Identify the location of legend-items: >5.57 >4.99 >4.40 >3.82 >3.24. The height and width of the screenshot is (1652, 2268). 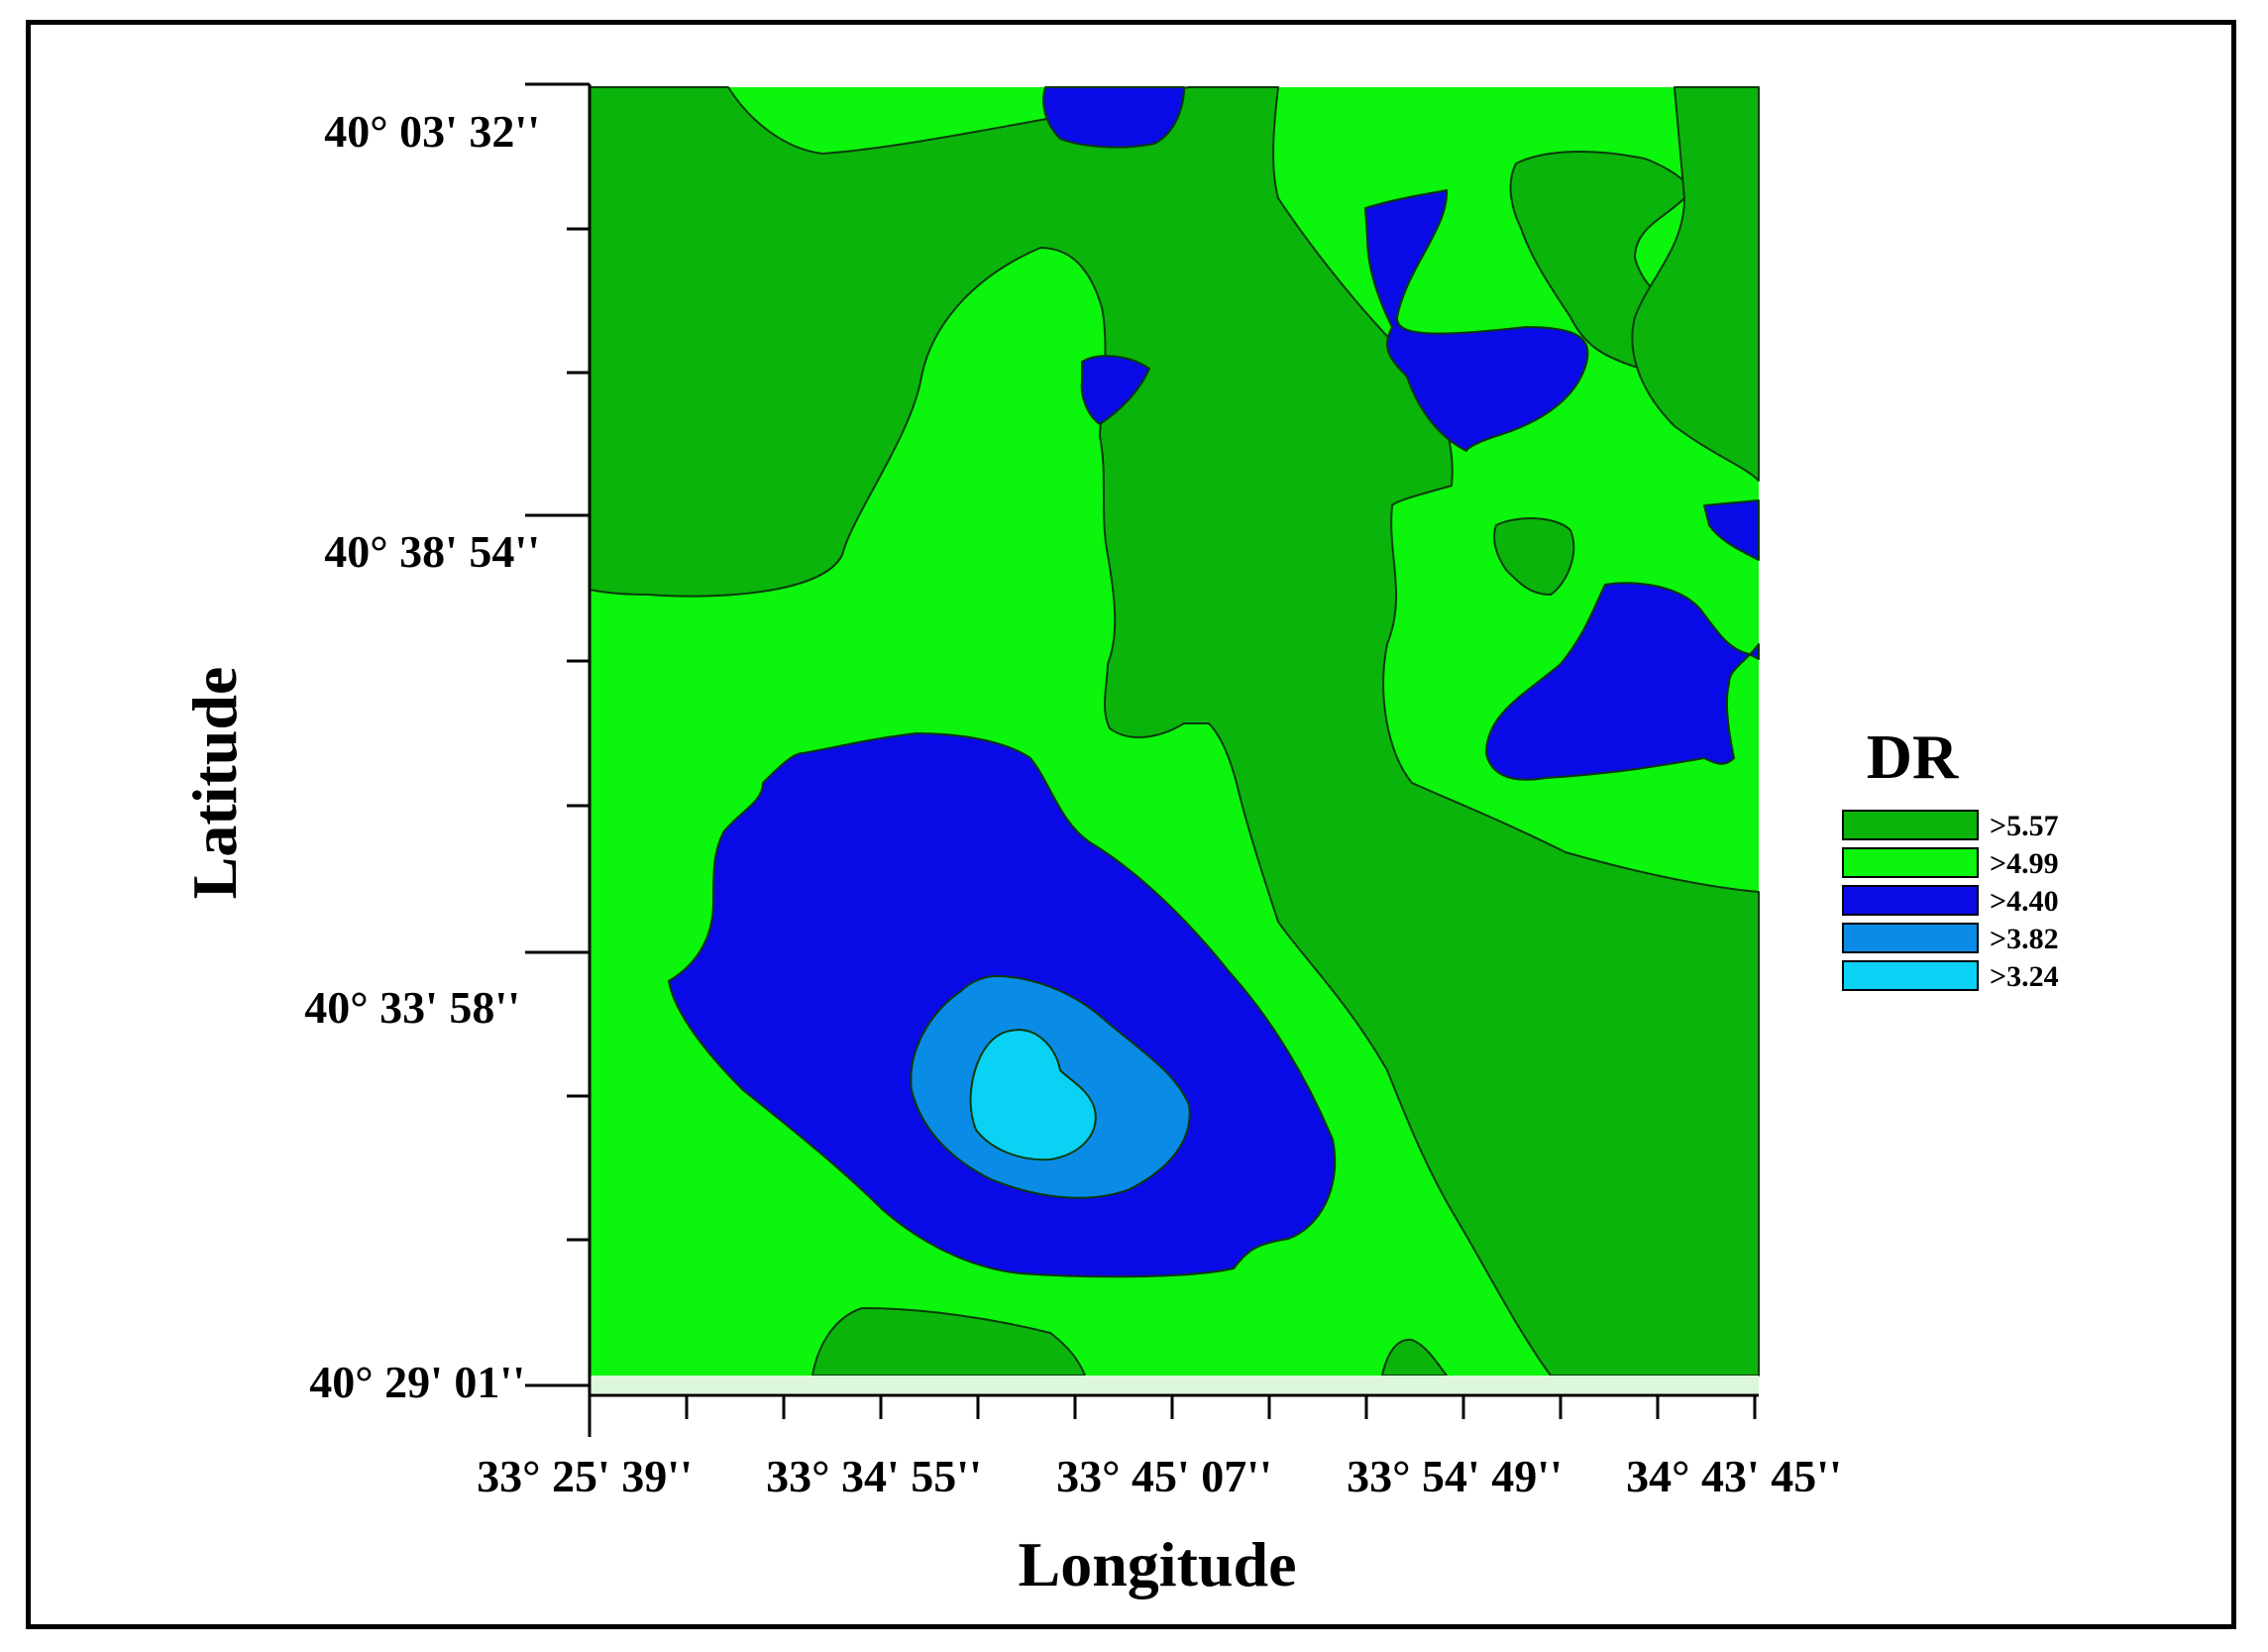
(1951, 901).